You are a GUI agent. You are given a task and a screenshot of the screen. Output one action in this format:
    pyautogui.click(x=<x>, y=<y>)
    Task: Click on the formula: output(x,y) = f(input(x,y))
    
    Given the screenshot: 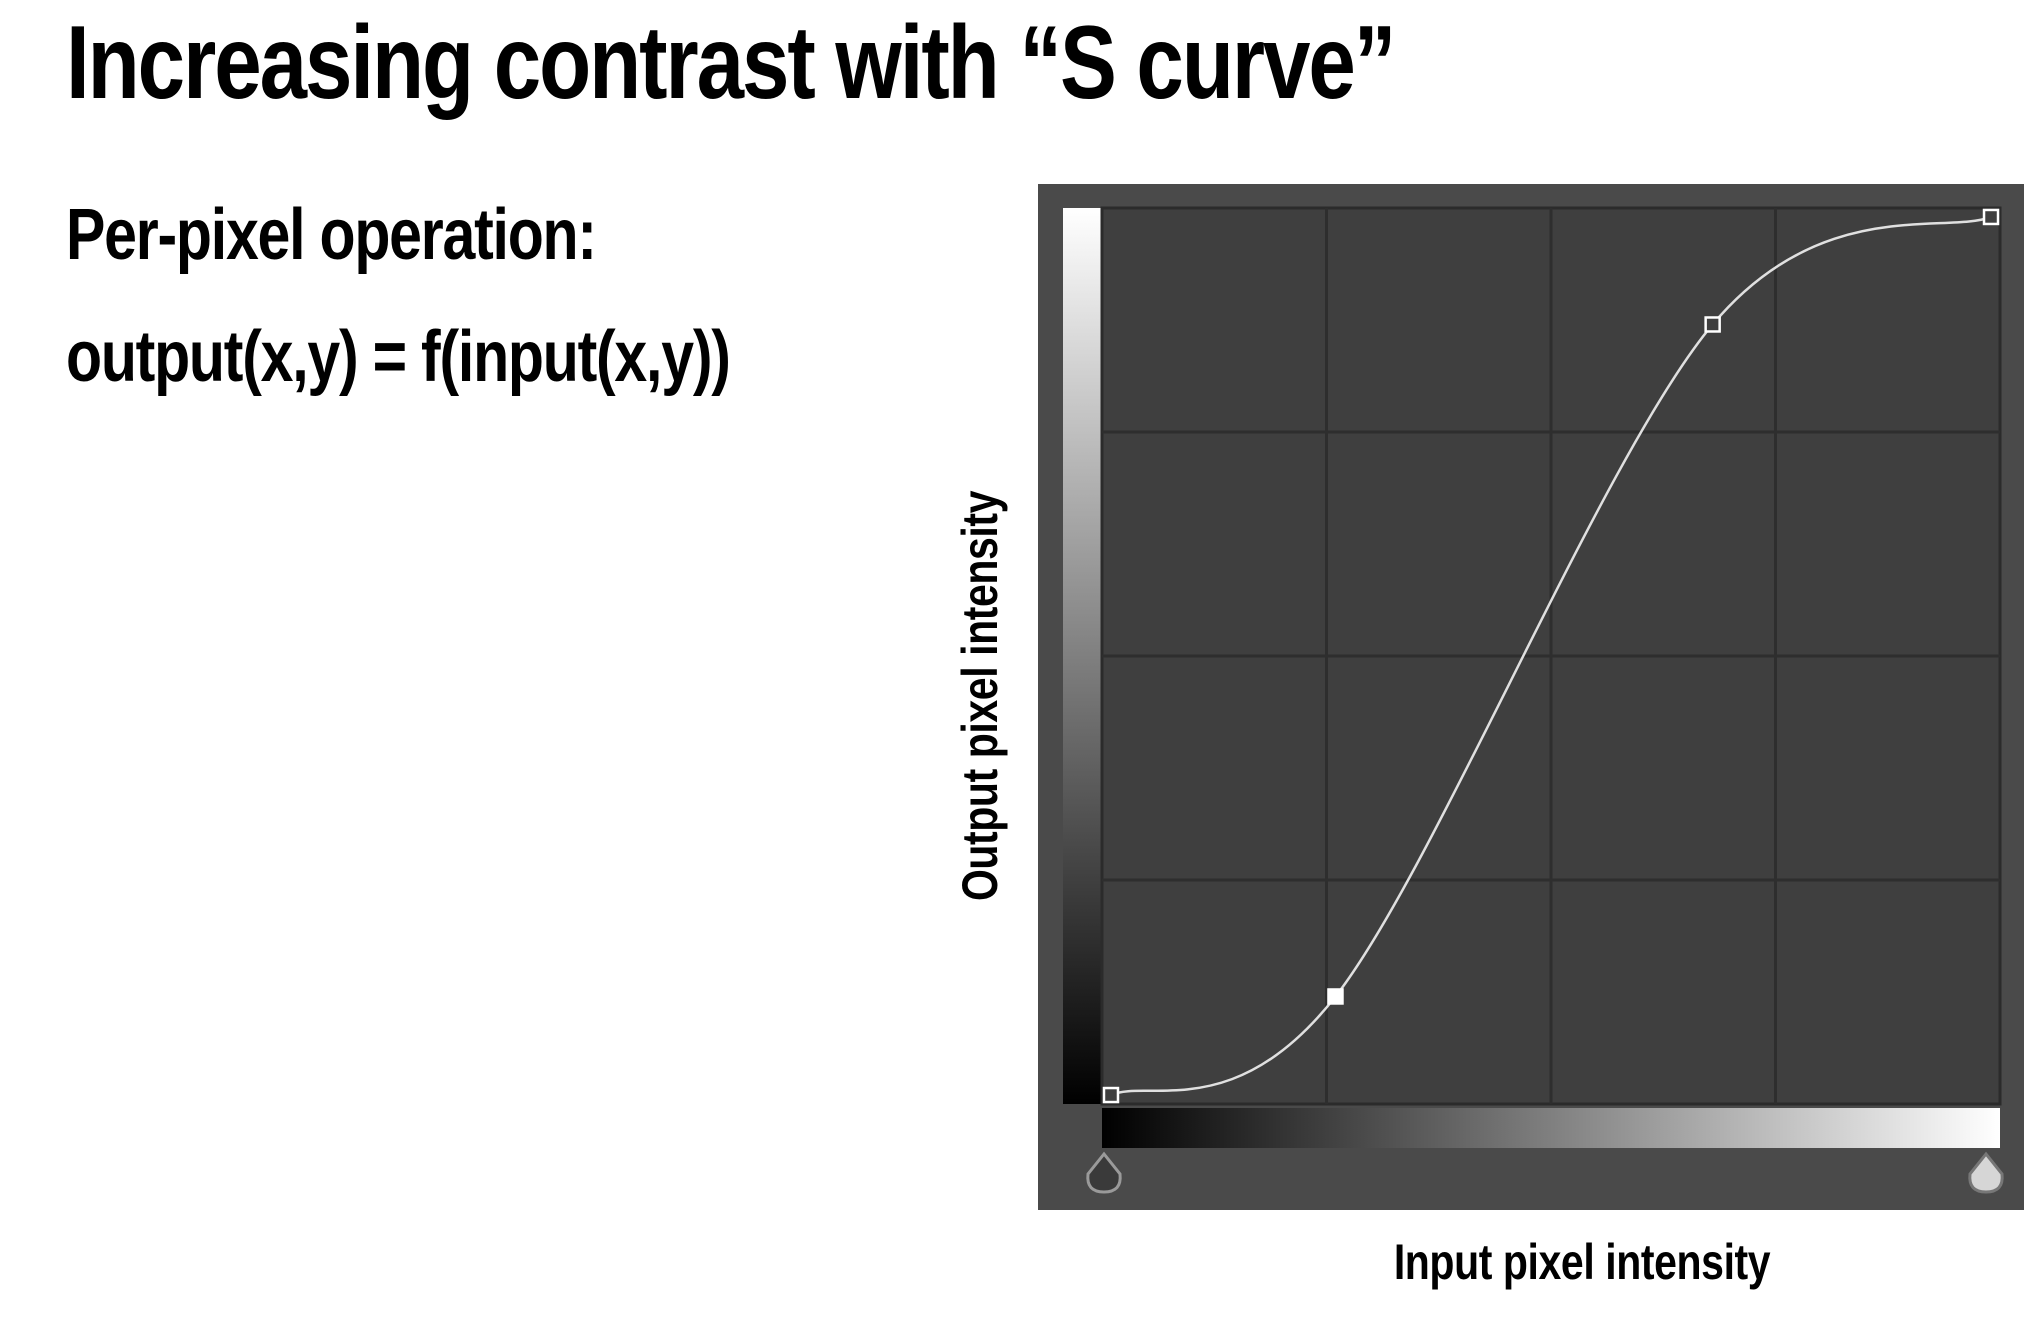 What is the action you would take?
    pyautogui.click(x=398, y=357)
    